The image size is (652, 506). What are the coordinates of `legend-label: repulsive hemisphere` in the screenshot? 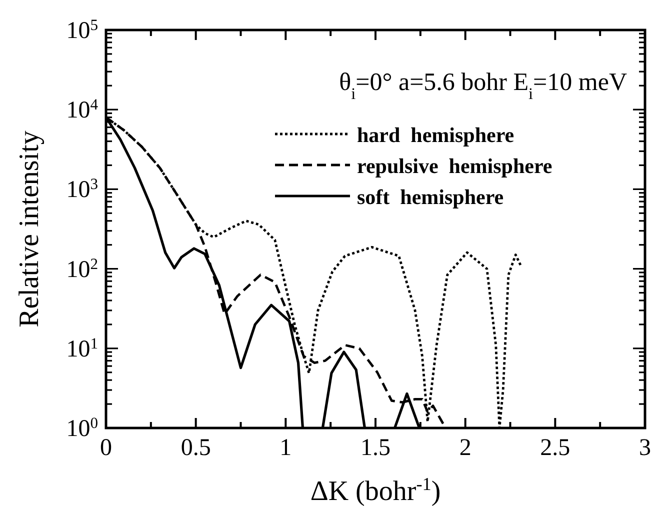 It's located at (454, 166).